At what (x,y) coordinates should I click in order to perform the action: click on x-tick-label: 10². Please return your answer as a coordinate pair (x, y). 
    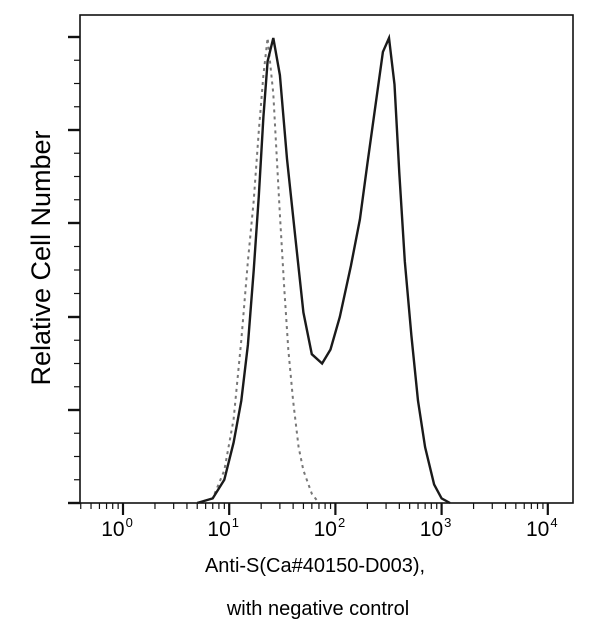
    Looking at the image, I should click on (330, 528).